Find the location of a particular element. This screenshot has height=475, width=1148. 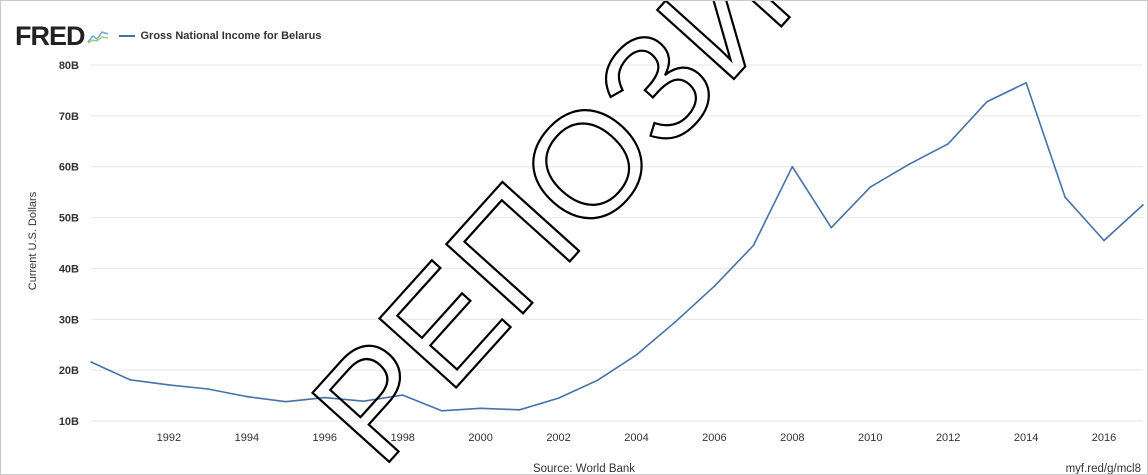

y-tick-label: 40B is located at coordinates (69, 269).